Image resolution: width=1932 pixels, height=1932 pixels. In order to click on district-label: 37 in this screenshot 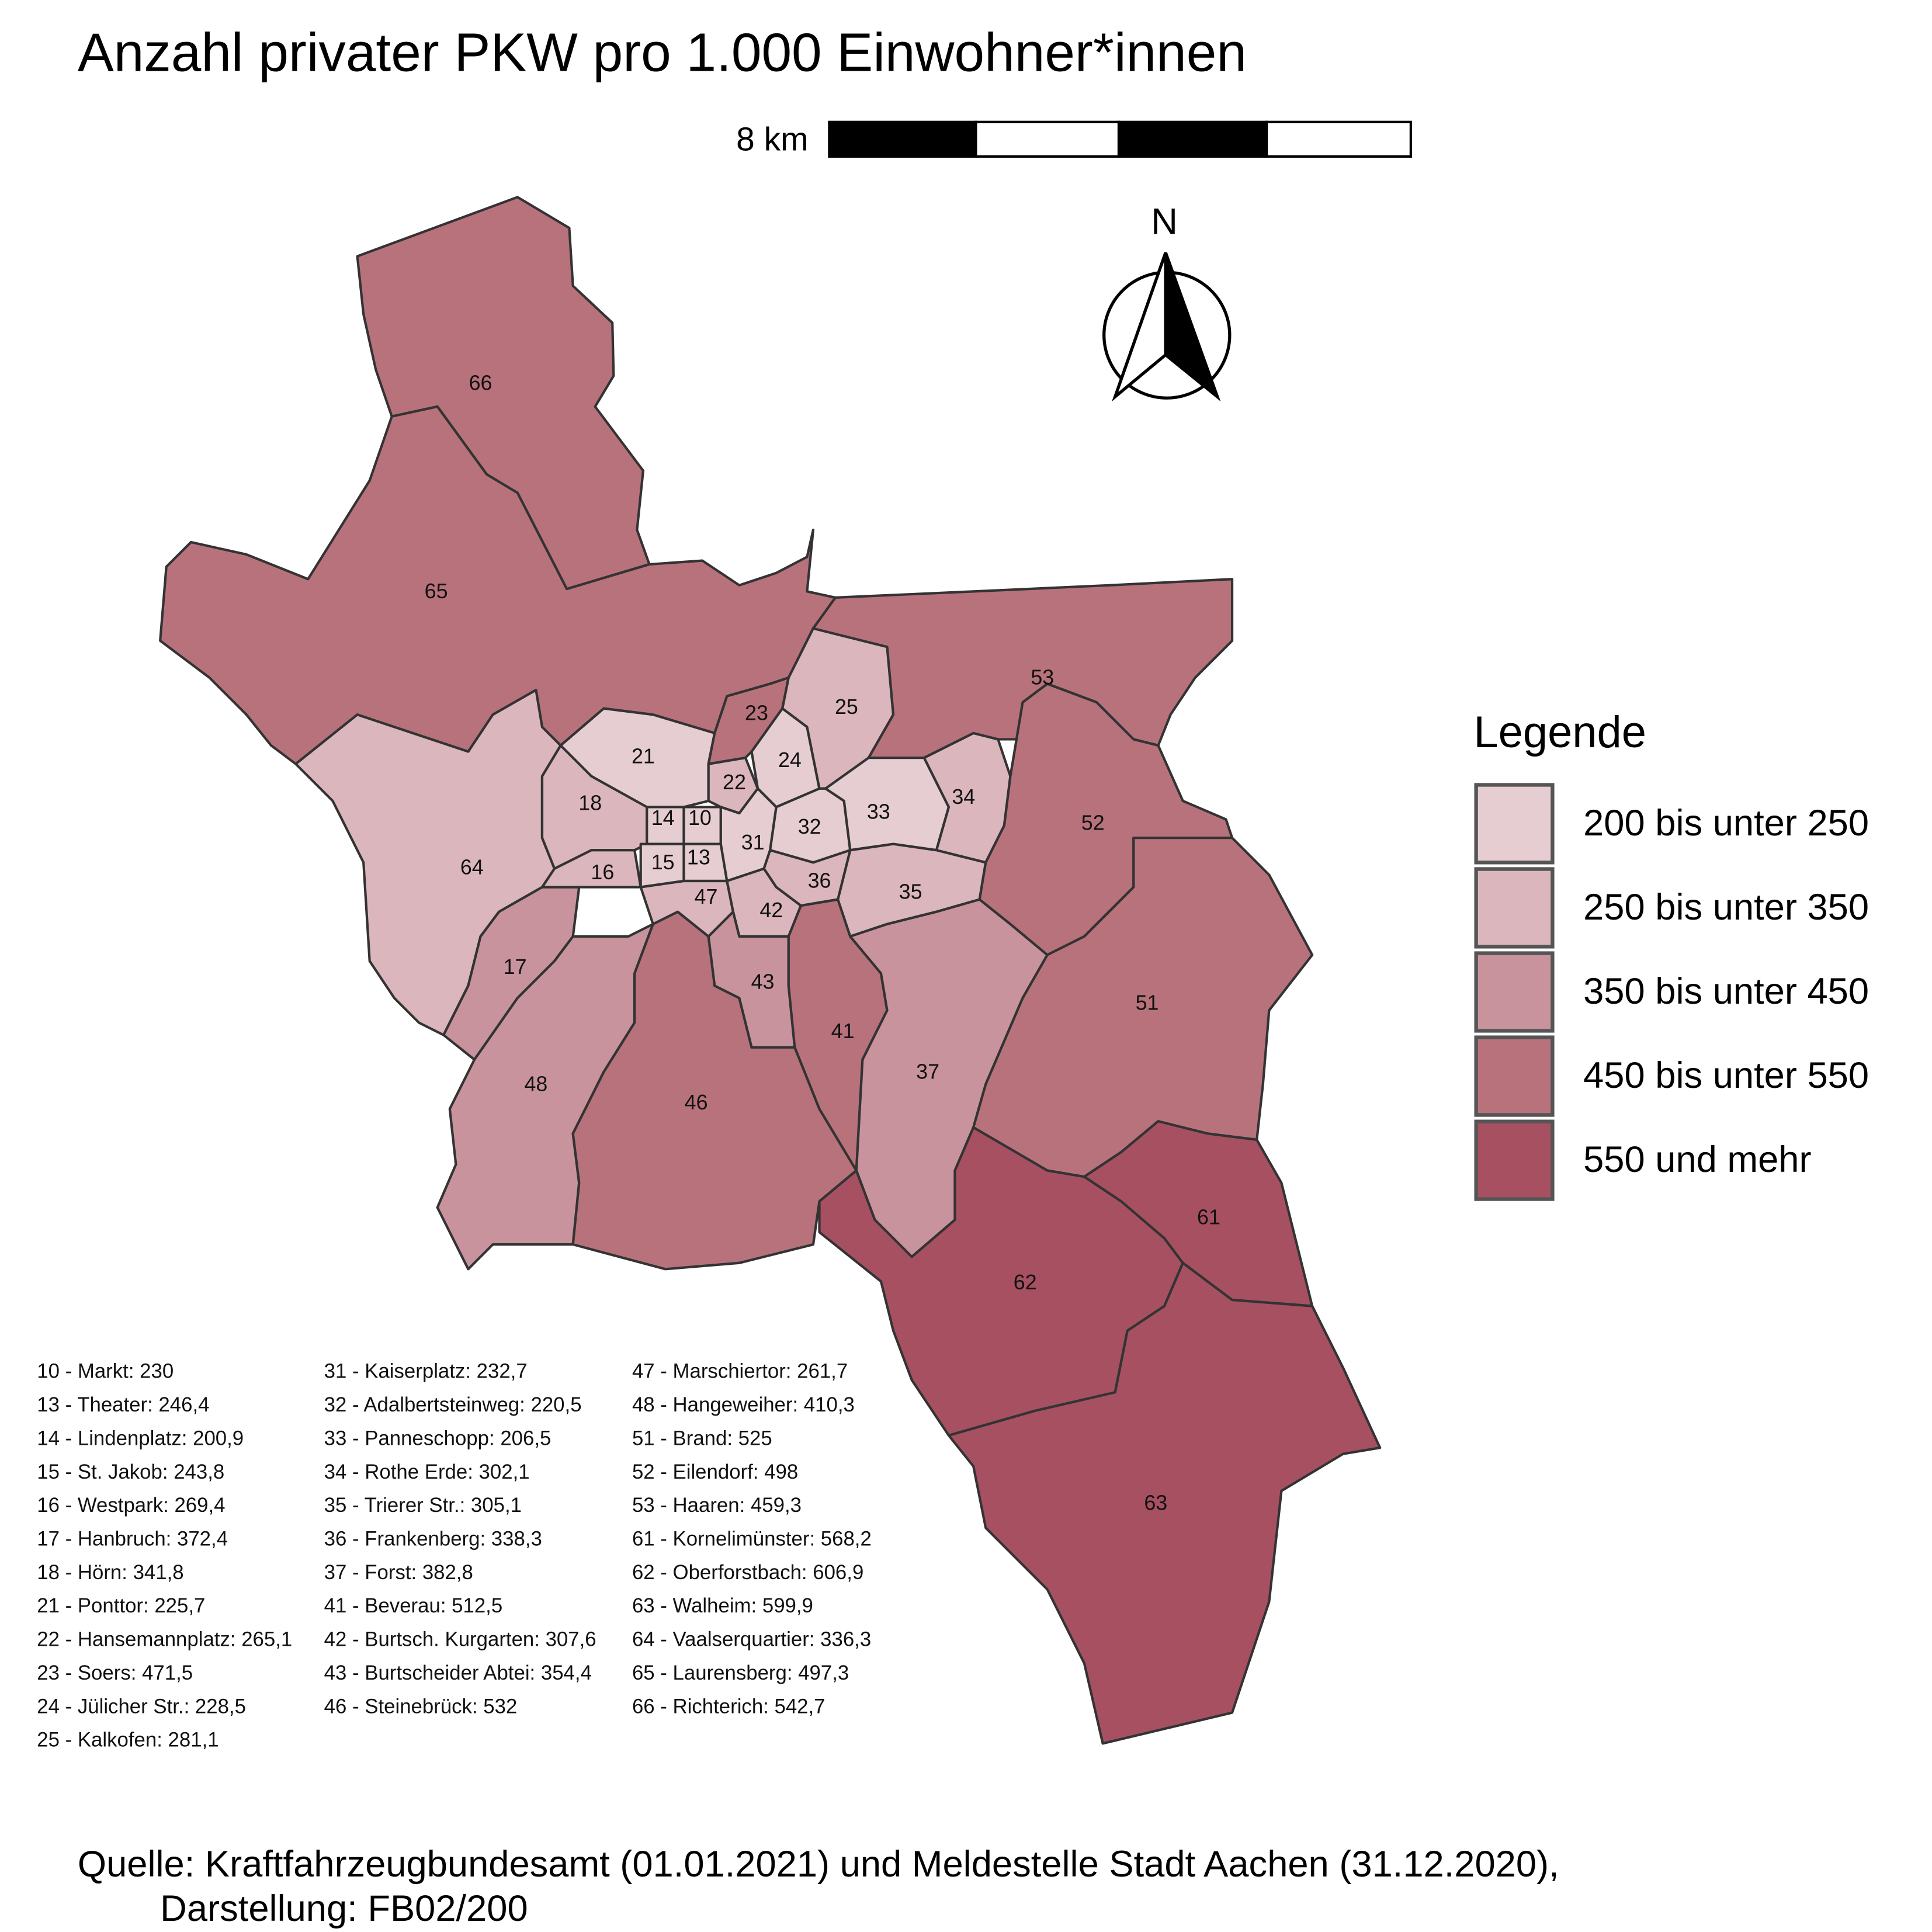, I will do `click(928, 1071)`.